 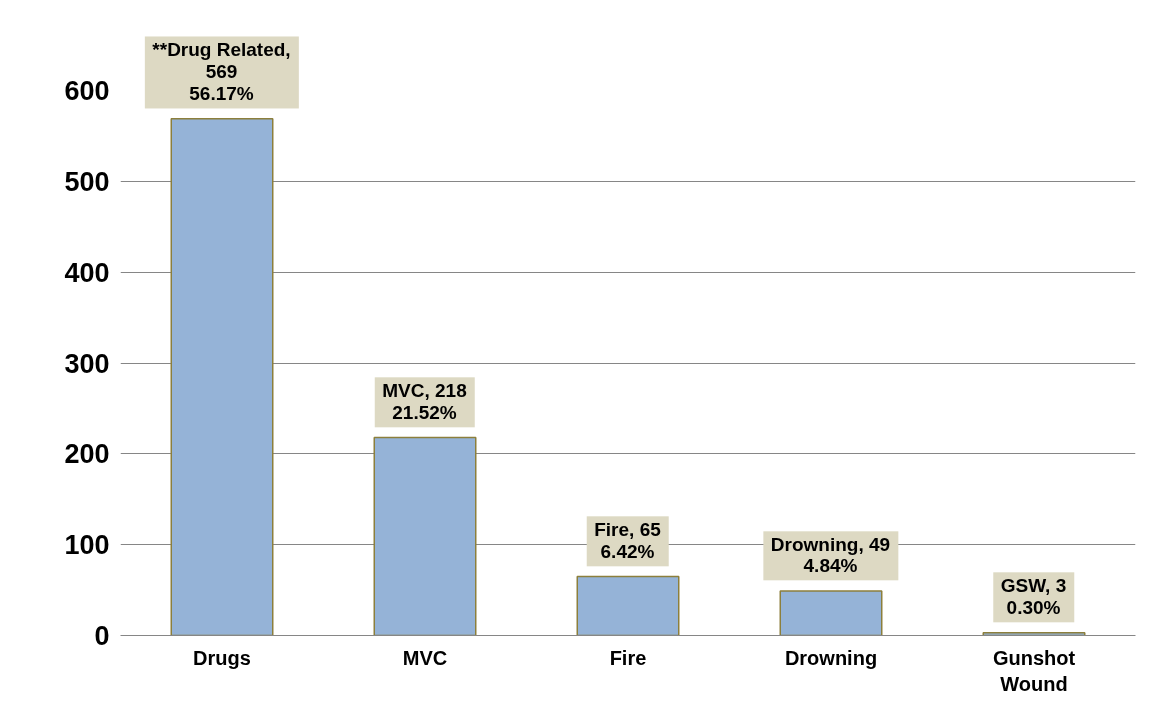 What do you see at coordinates (102, 636) in the screenshot?
I see `y-tick-label: 0` at bounding box center [102, 636].